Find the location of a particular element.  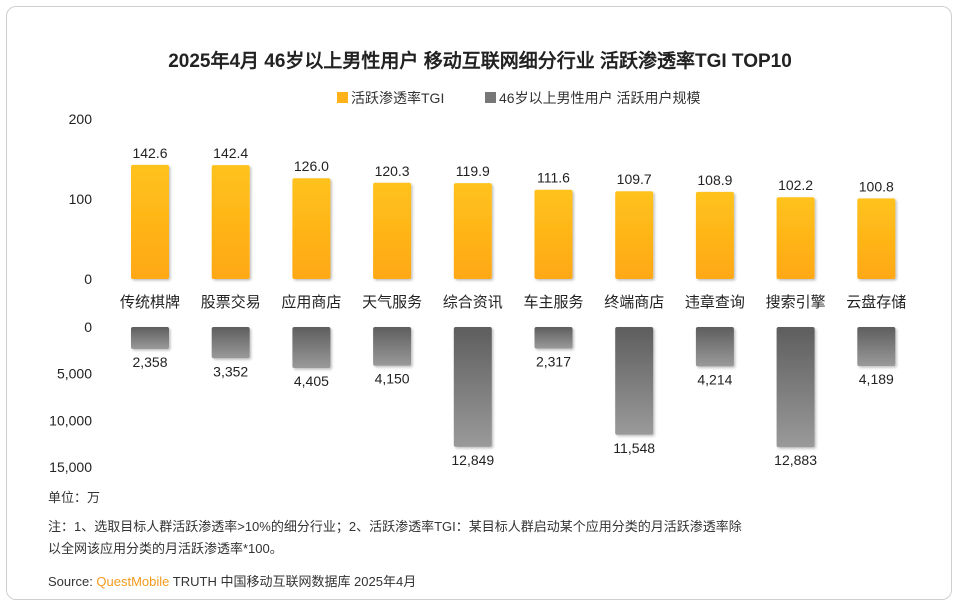

top-axis-ticks: 200 100 0 is located at coordinates (81, 199).